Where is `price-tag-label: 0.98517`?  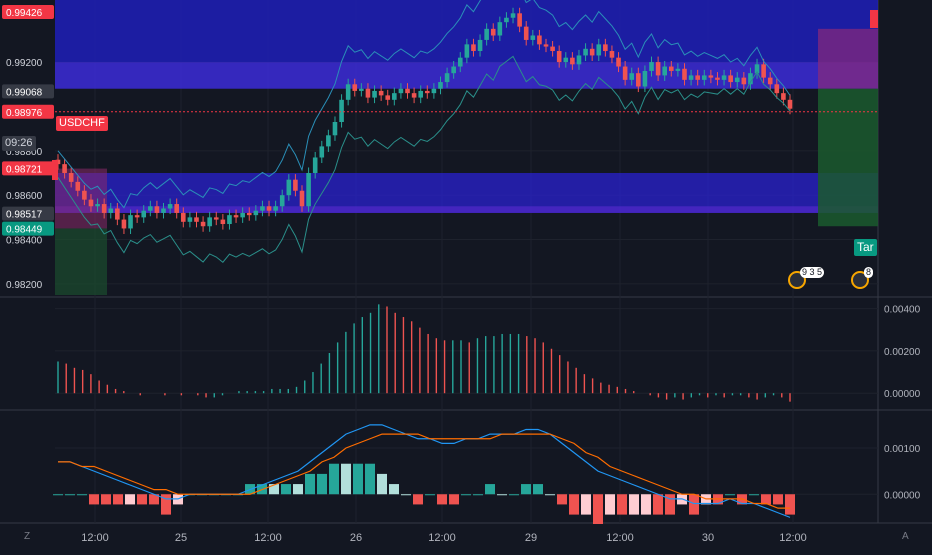
price-tag-label: 0.98517 is located at coordinates (24, 215).